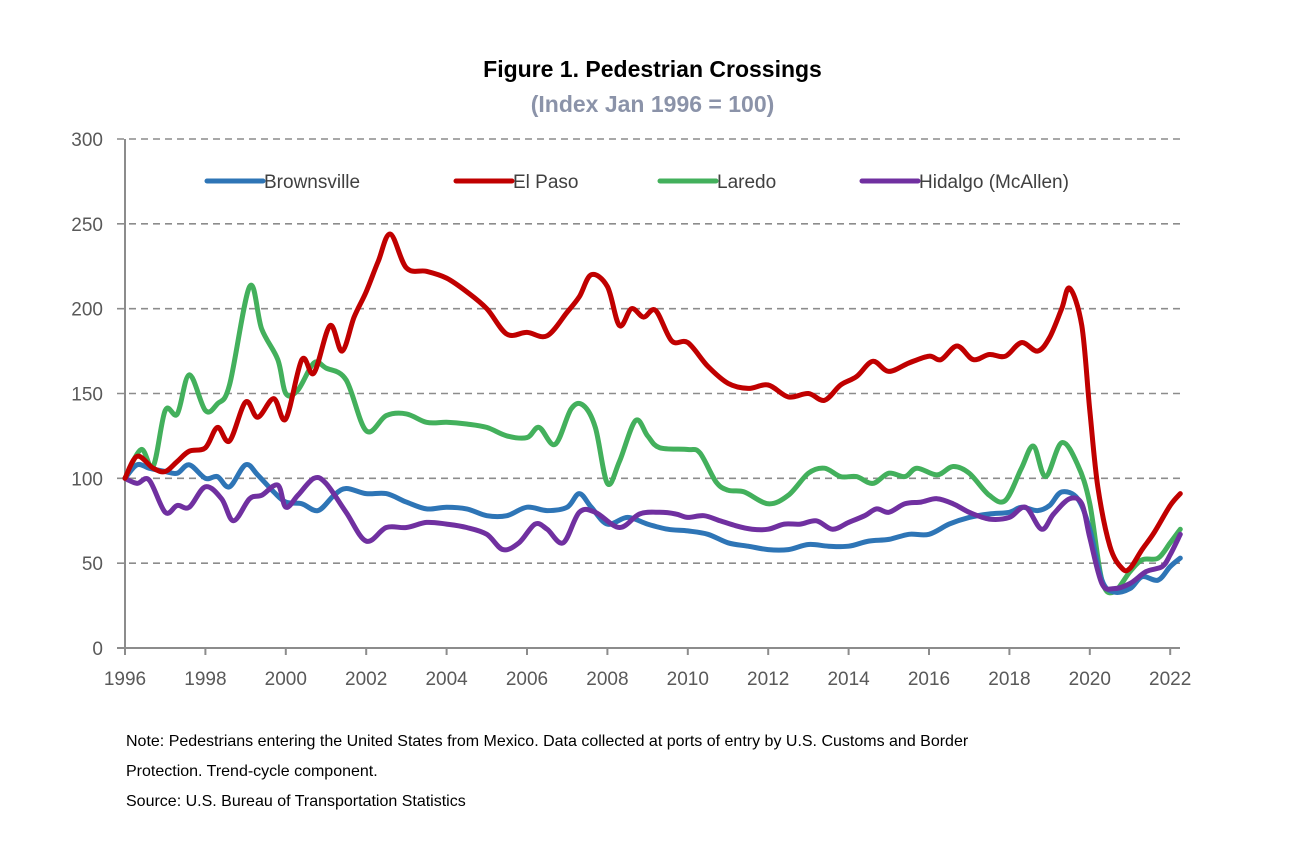 This screenshot has height=853, width=1305. I want to click on legend-item-laredo: Laredo, so click(716, 182).